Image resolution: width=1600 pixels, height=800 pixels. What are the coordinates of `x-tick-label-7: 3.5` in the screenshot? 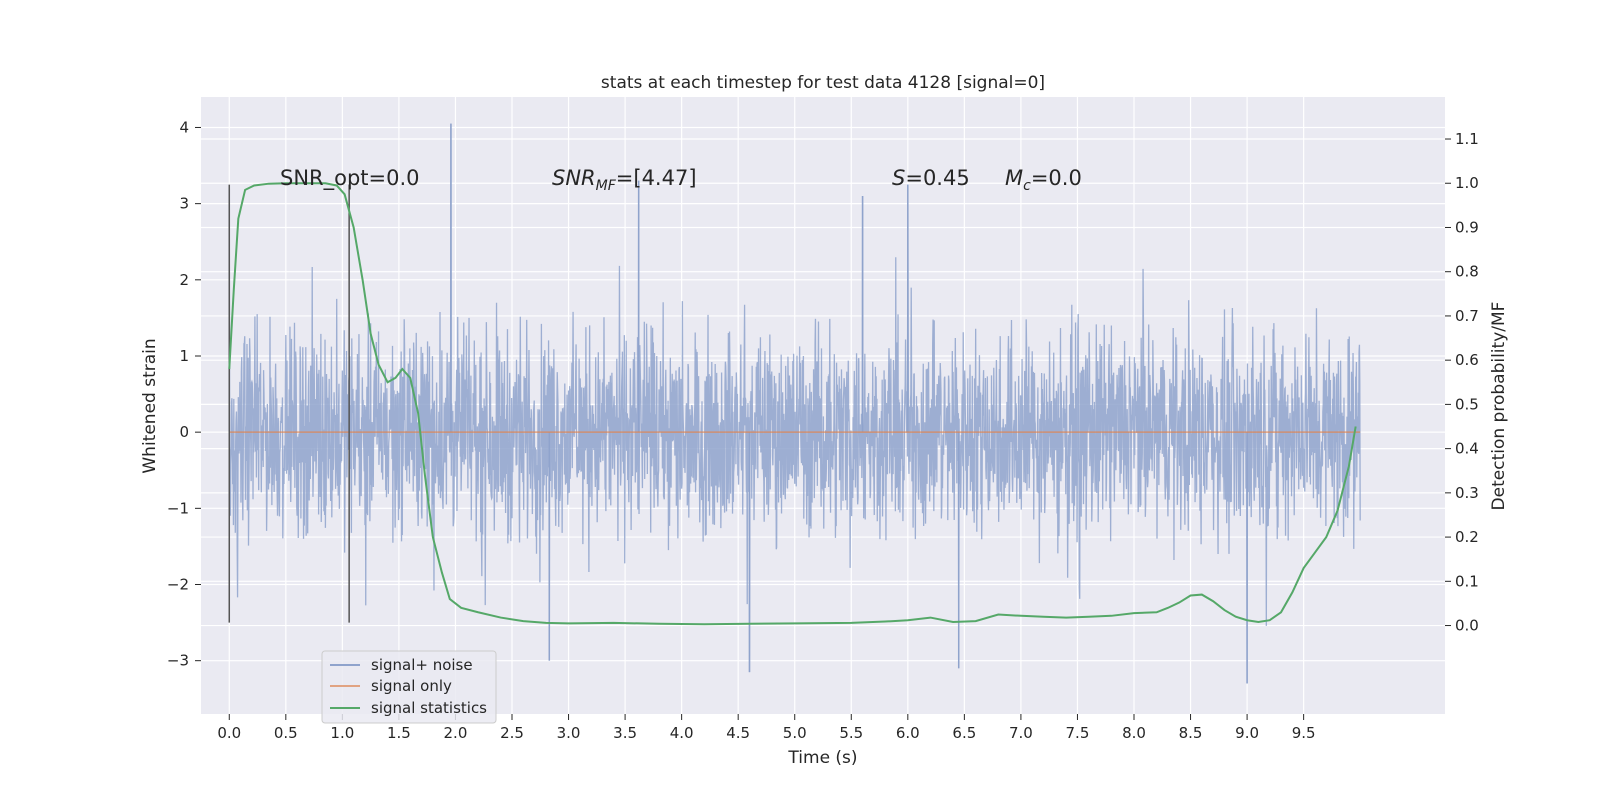 It's located at (625, 733).